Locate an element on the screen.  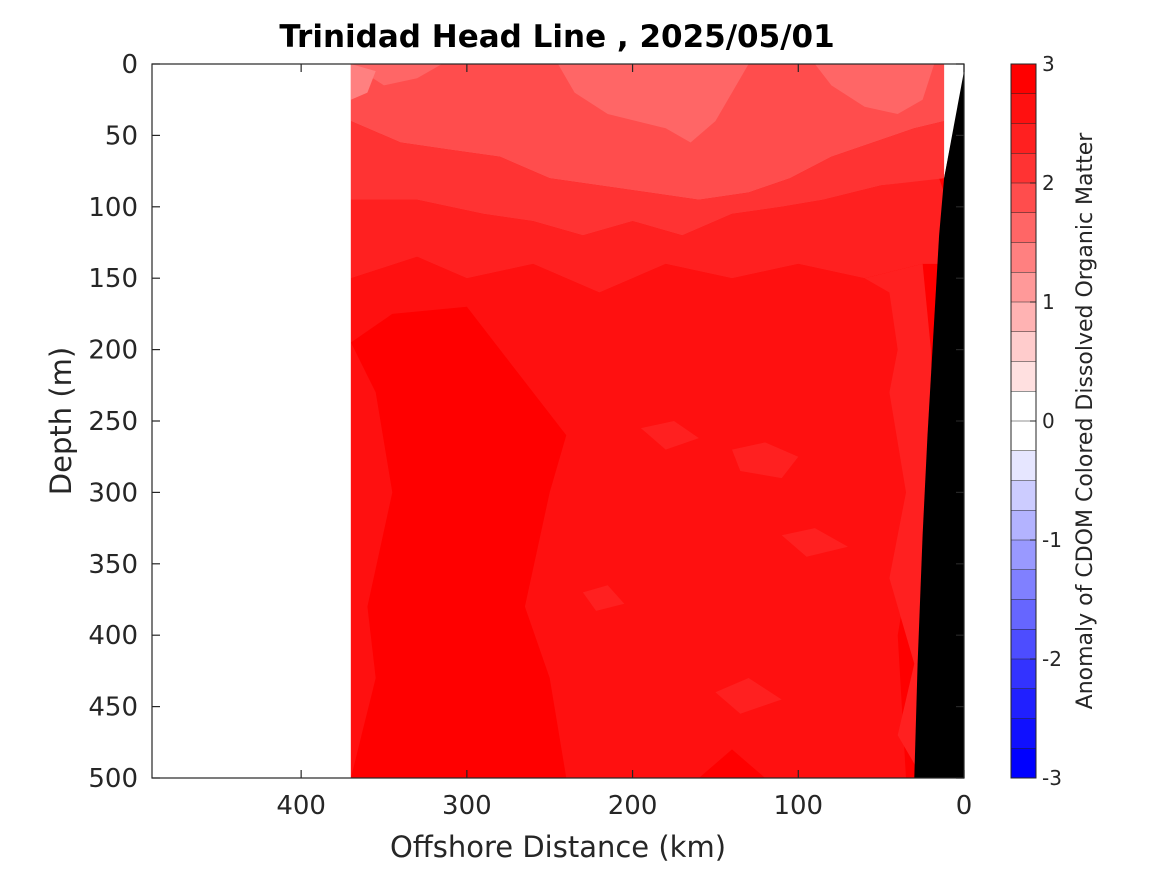
colorbar: 3 2 1 0 -1 -2 -3 is located at coordinates (1036, 421).